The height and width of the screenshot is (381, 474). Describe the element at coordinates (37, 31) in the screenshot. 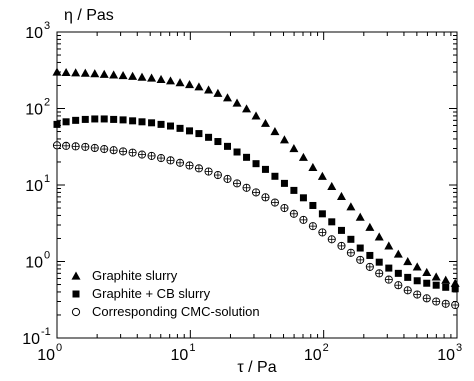

I see `y-tick-label: 10 3` at that location.